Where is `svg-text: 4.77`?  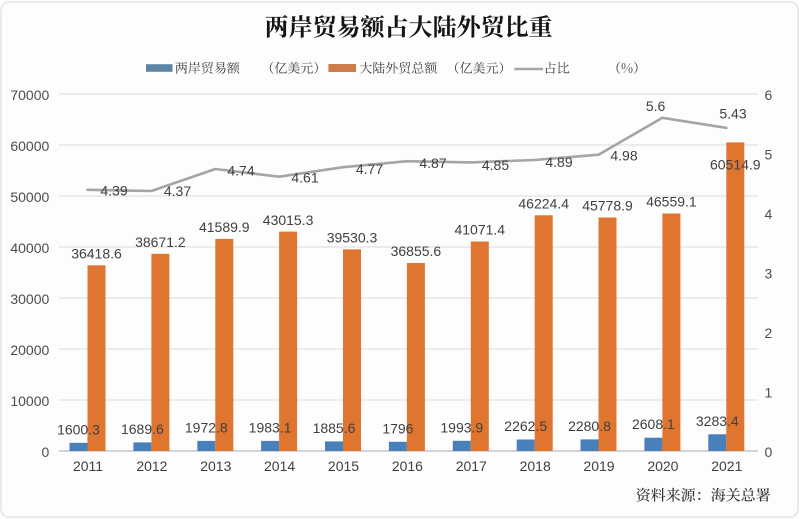 svg-text: 4.77 is located at coordinates (369, 169).